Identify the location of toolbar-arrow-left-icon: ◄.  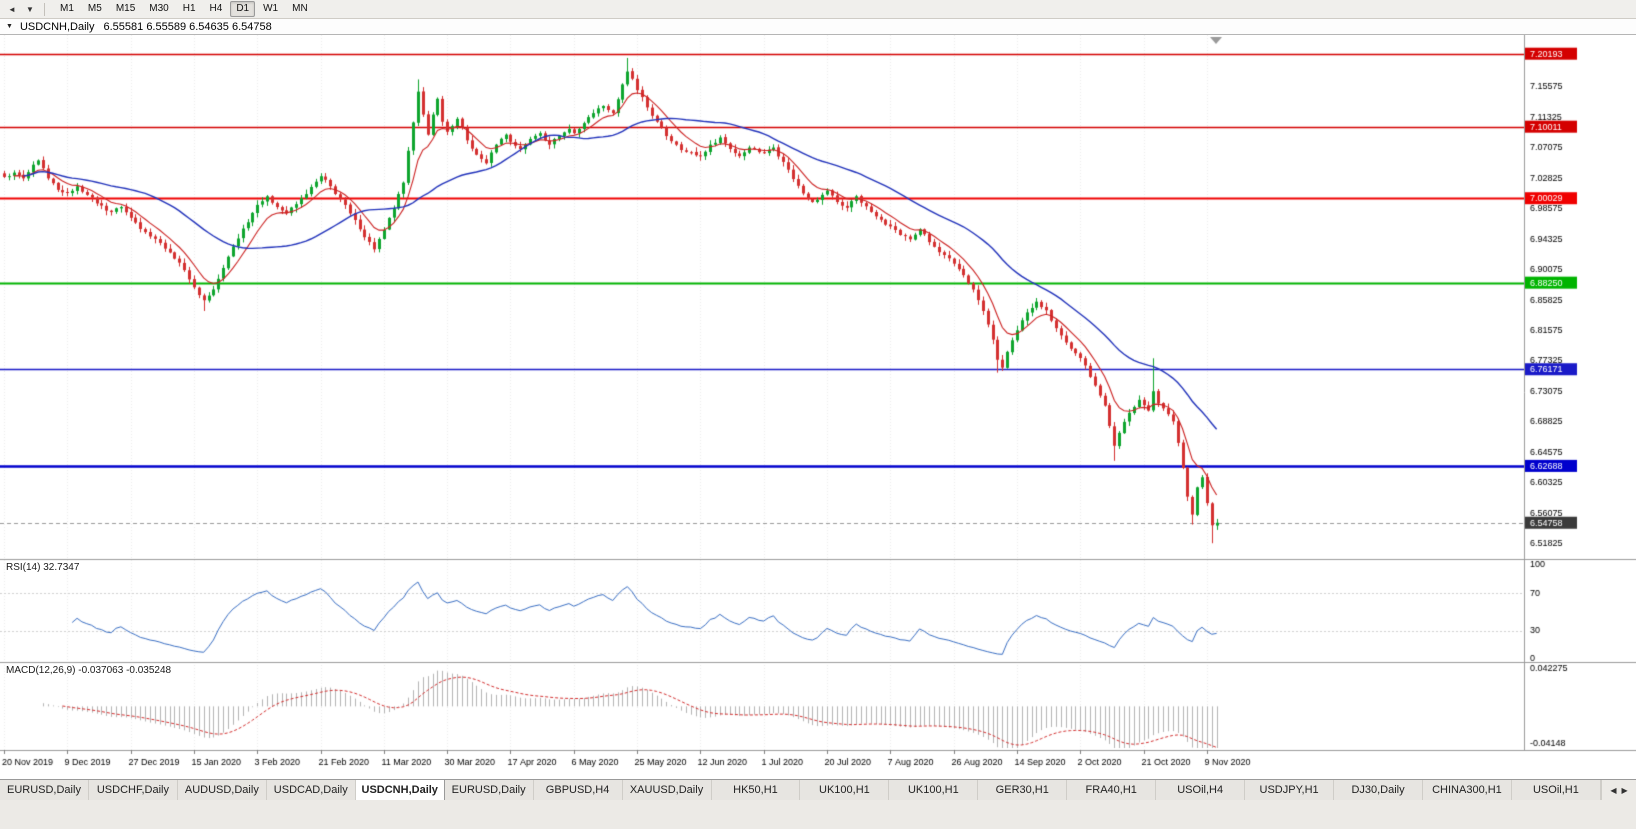
(12, 9).